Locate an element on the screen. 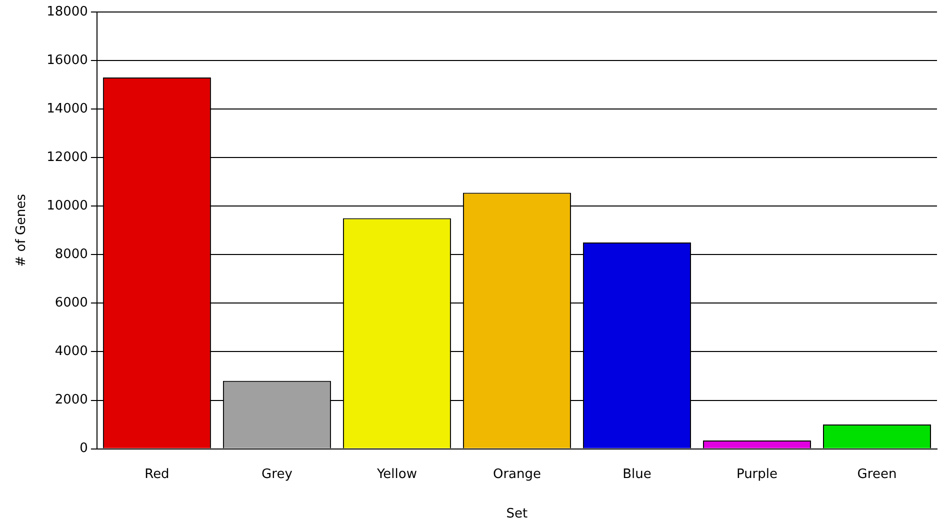 This screenshot has width=939, height=530. y-tick-label: 2000 is located at coordinates (71, 400).